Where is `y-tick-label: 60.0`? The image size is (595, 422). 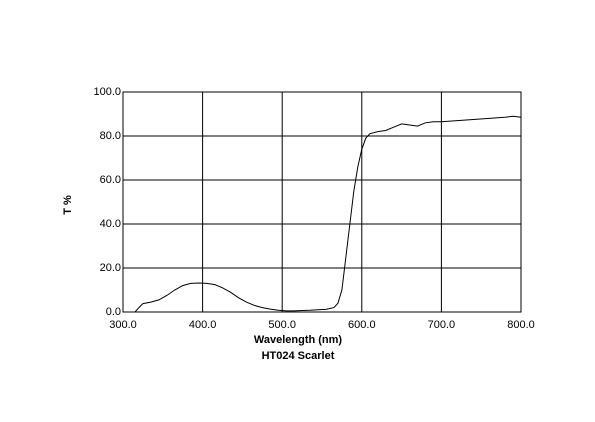 y-tick-label: 60.0 is located at coordinates (110, 180).